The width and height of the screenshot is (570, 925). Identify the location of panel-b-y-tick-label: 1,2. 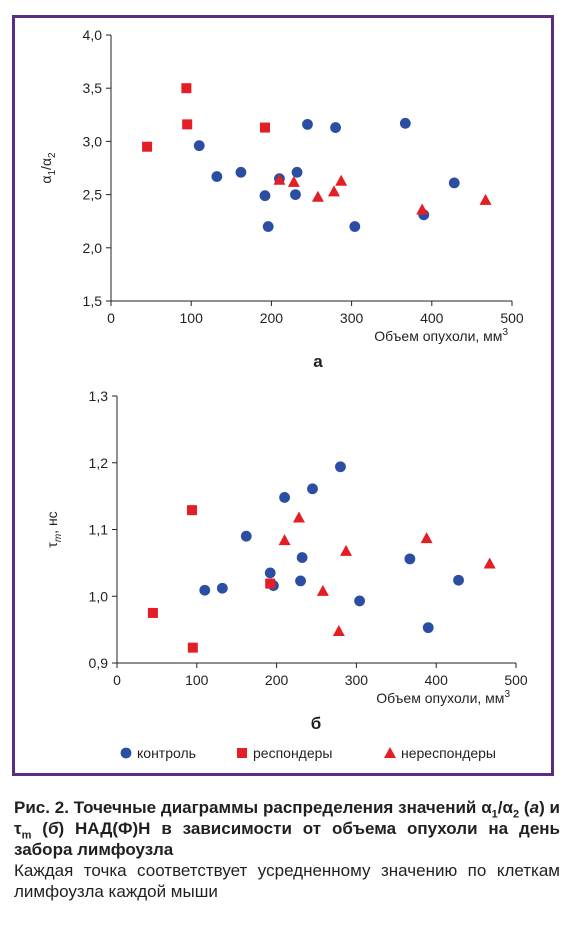
(99, 463).